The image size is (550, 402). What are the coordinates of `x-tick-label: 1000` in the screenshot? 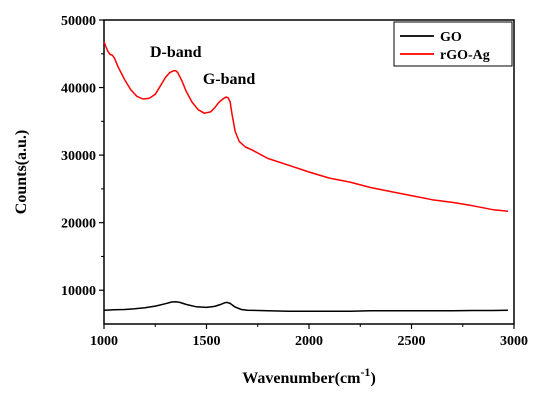 It's located at (104, 341).